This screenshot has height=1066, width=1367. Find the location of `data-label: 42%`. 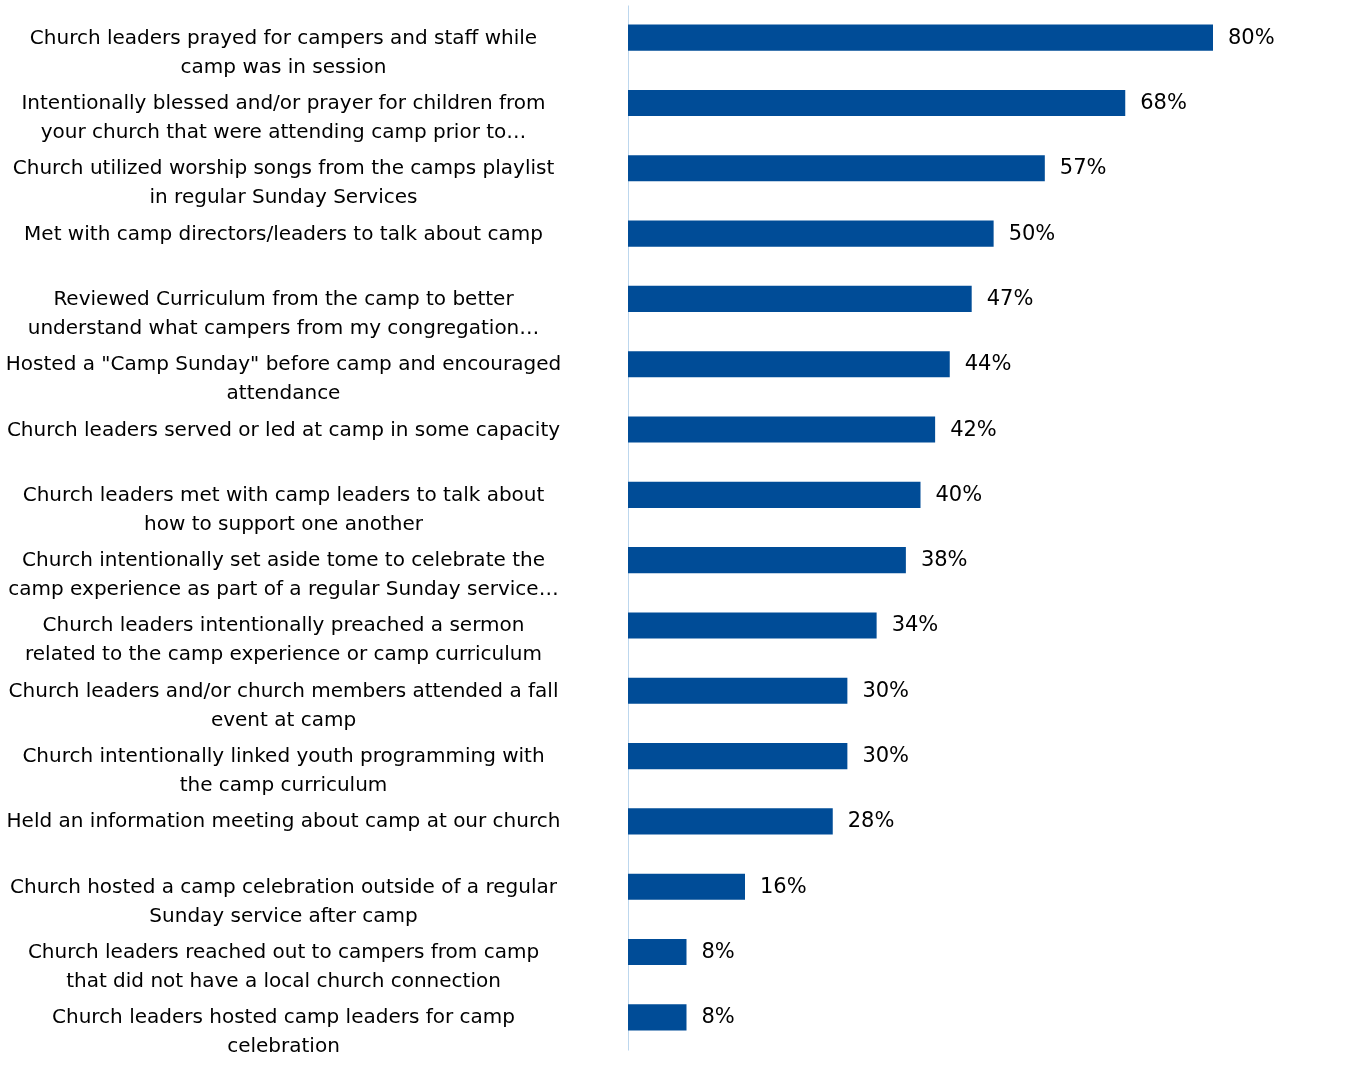

data-label: 42% is located at coordinates (973, 428).